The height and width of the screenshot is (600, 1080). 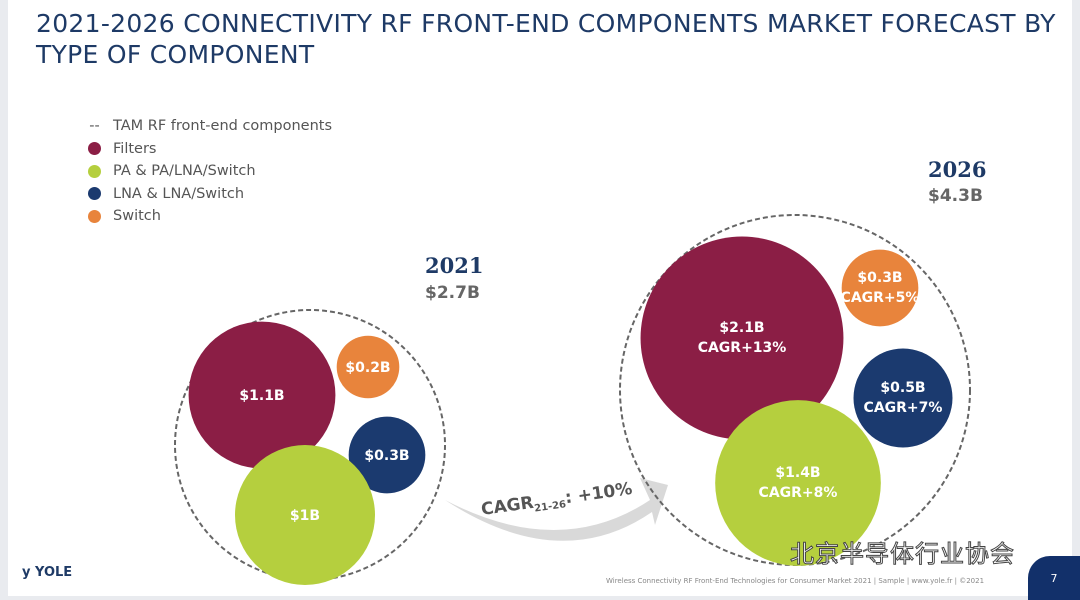 What do you see at coordinates (902, 388) in the screenshot?
I see `bubble-value-label: $0.5B` at bounding box center [902, 388].